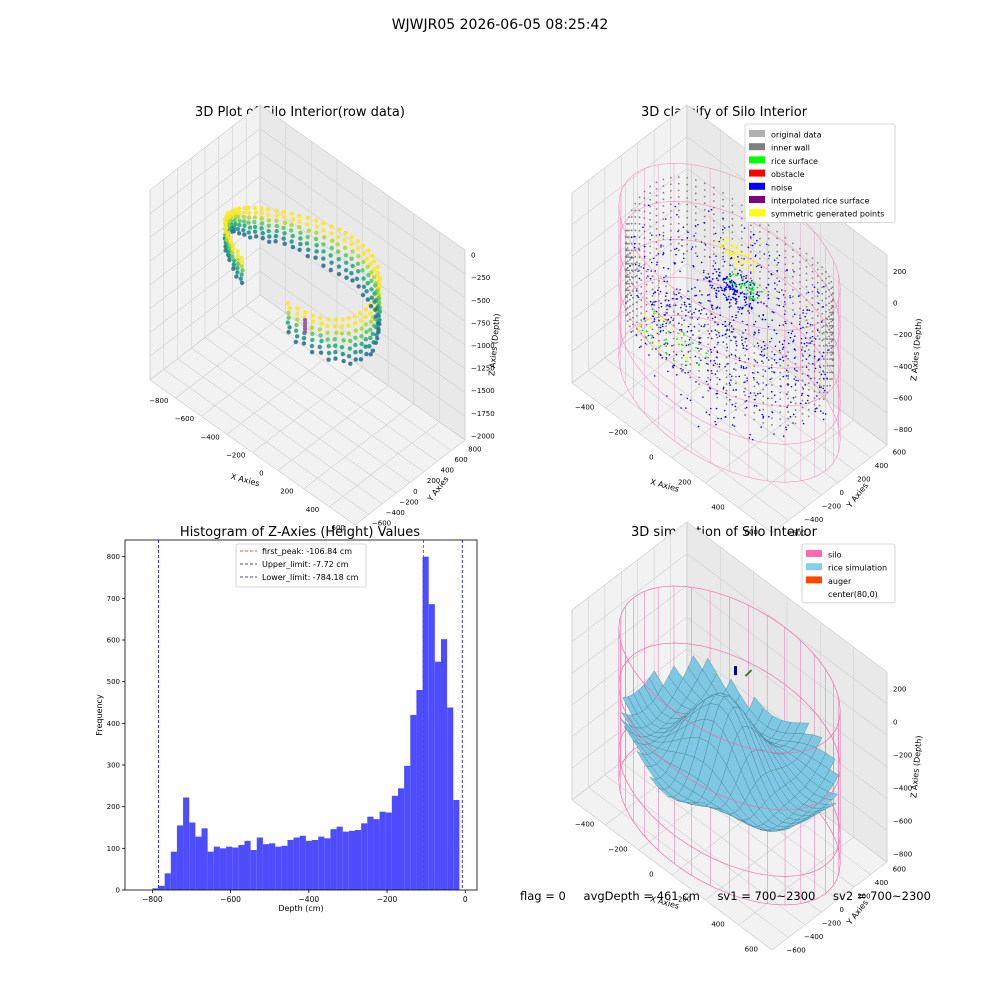  Describe the element at coordinates (483, 391) in the screenshot. I see `z-tick-label: −1500` at that location.